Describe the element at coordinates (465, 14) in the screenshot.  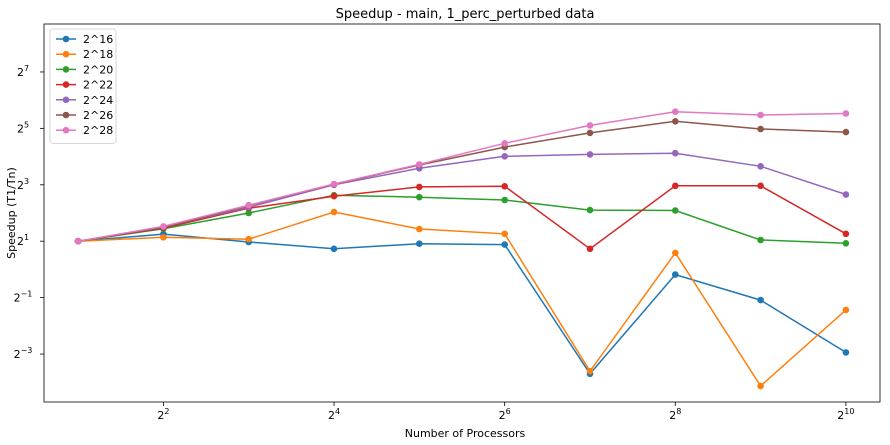
I see `chart-title: Speedup - main, 1_perc_perturbed data` at that location.